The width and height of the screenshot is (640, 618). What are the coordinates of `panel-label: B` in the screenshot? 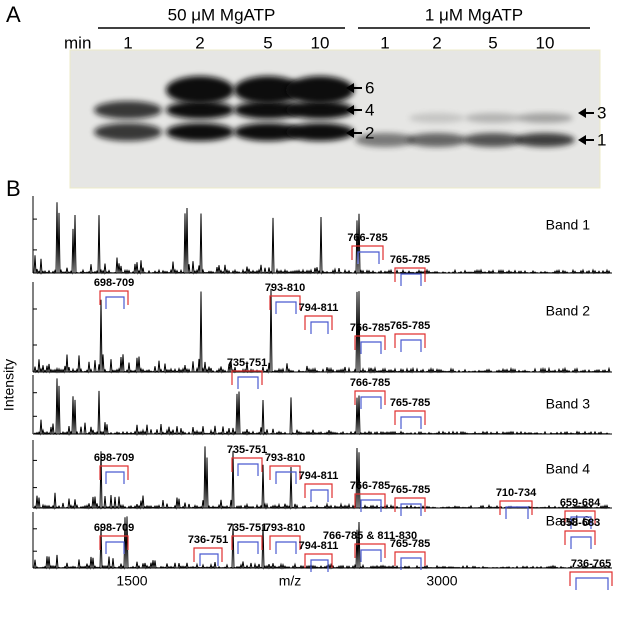 It's located at (13, 188).